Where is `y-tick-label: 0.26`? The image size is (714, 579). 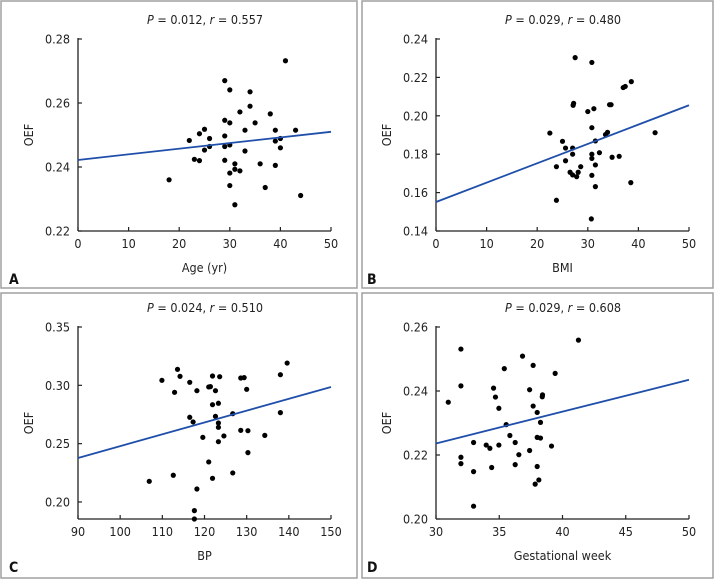 y-tick-label: 0.26 is located at coordinates (415, 327).